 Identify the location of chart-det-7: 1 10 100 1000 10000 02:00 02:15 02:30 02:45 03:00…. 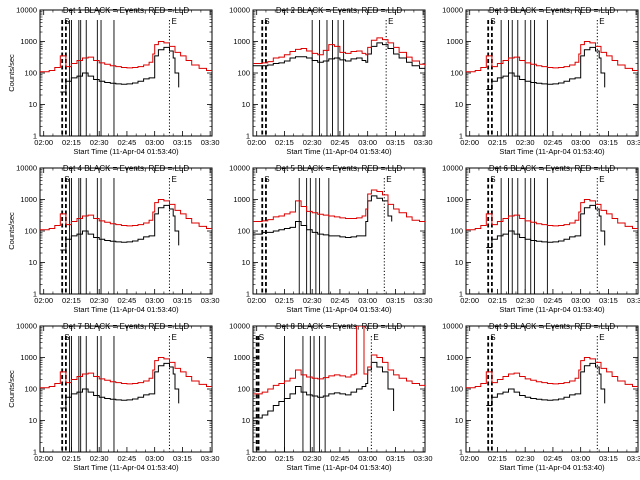
(113, 397).